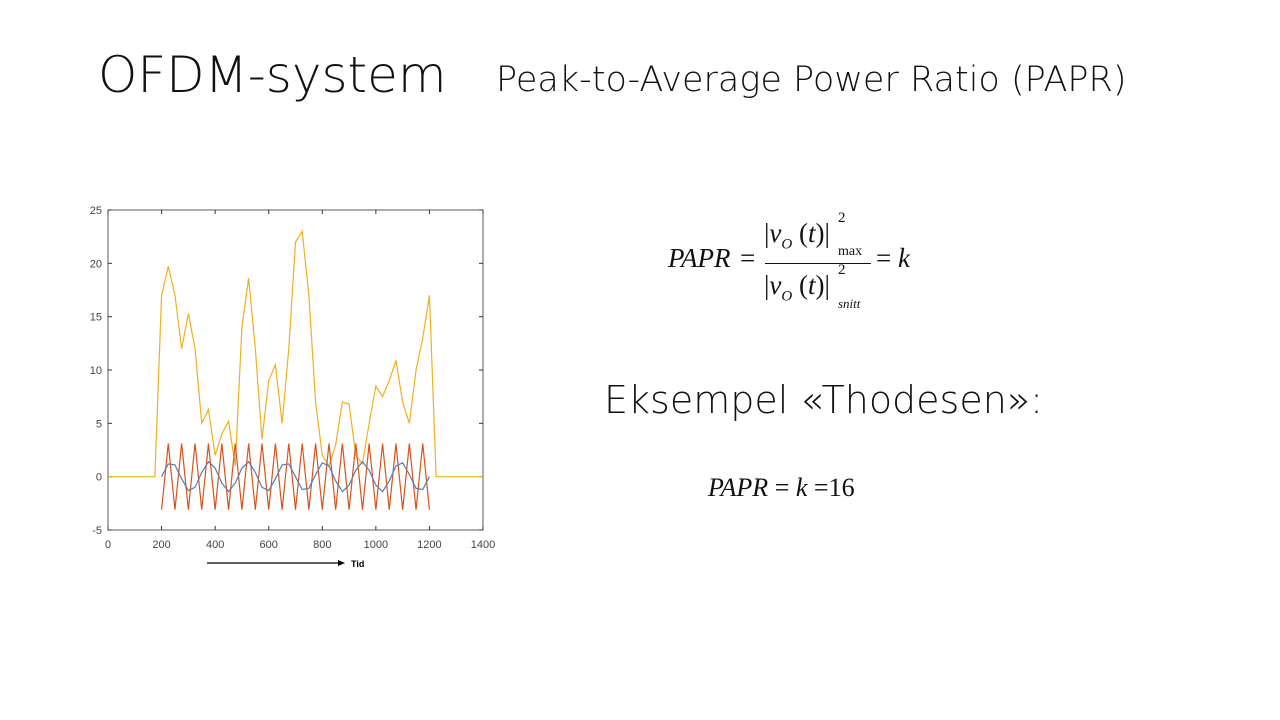 The image size is (1280, 720). Describe the element at coordinates (96, 264) in the screenshot. I see `y-tick-label: 20` at that location.